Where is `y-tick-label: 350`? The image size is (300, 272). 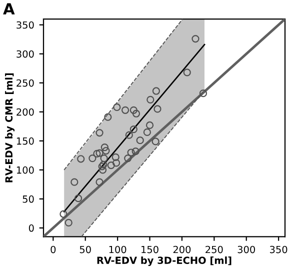 y-tick-label: 350 is located at coordinates (25, 25).